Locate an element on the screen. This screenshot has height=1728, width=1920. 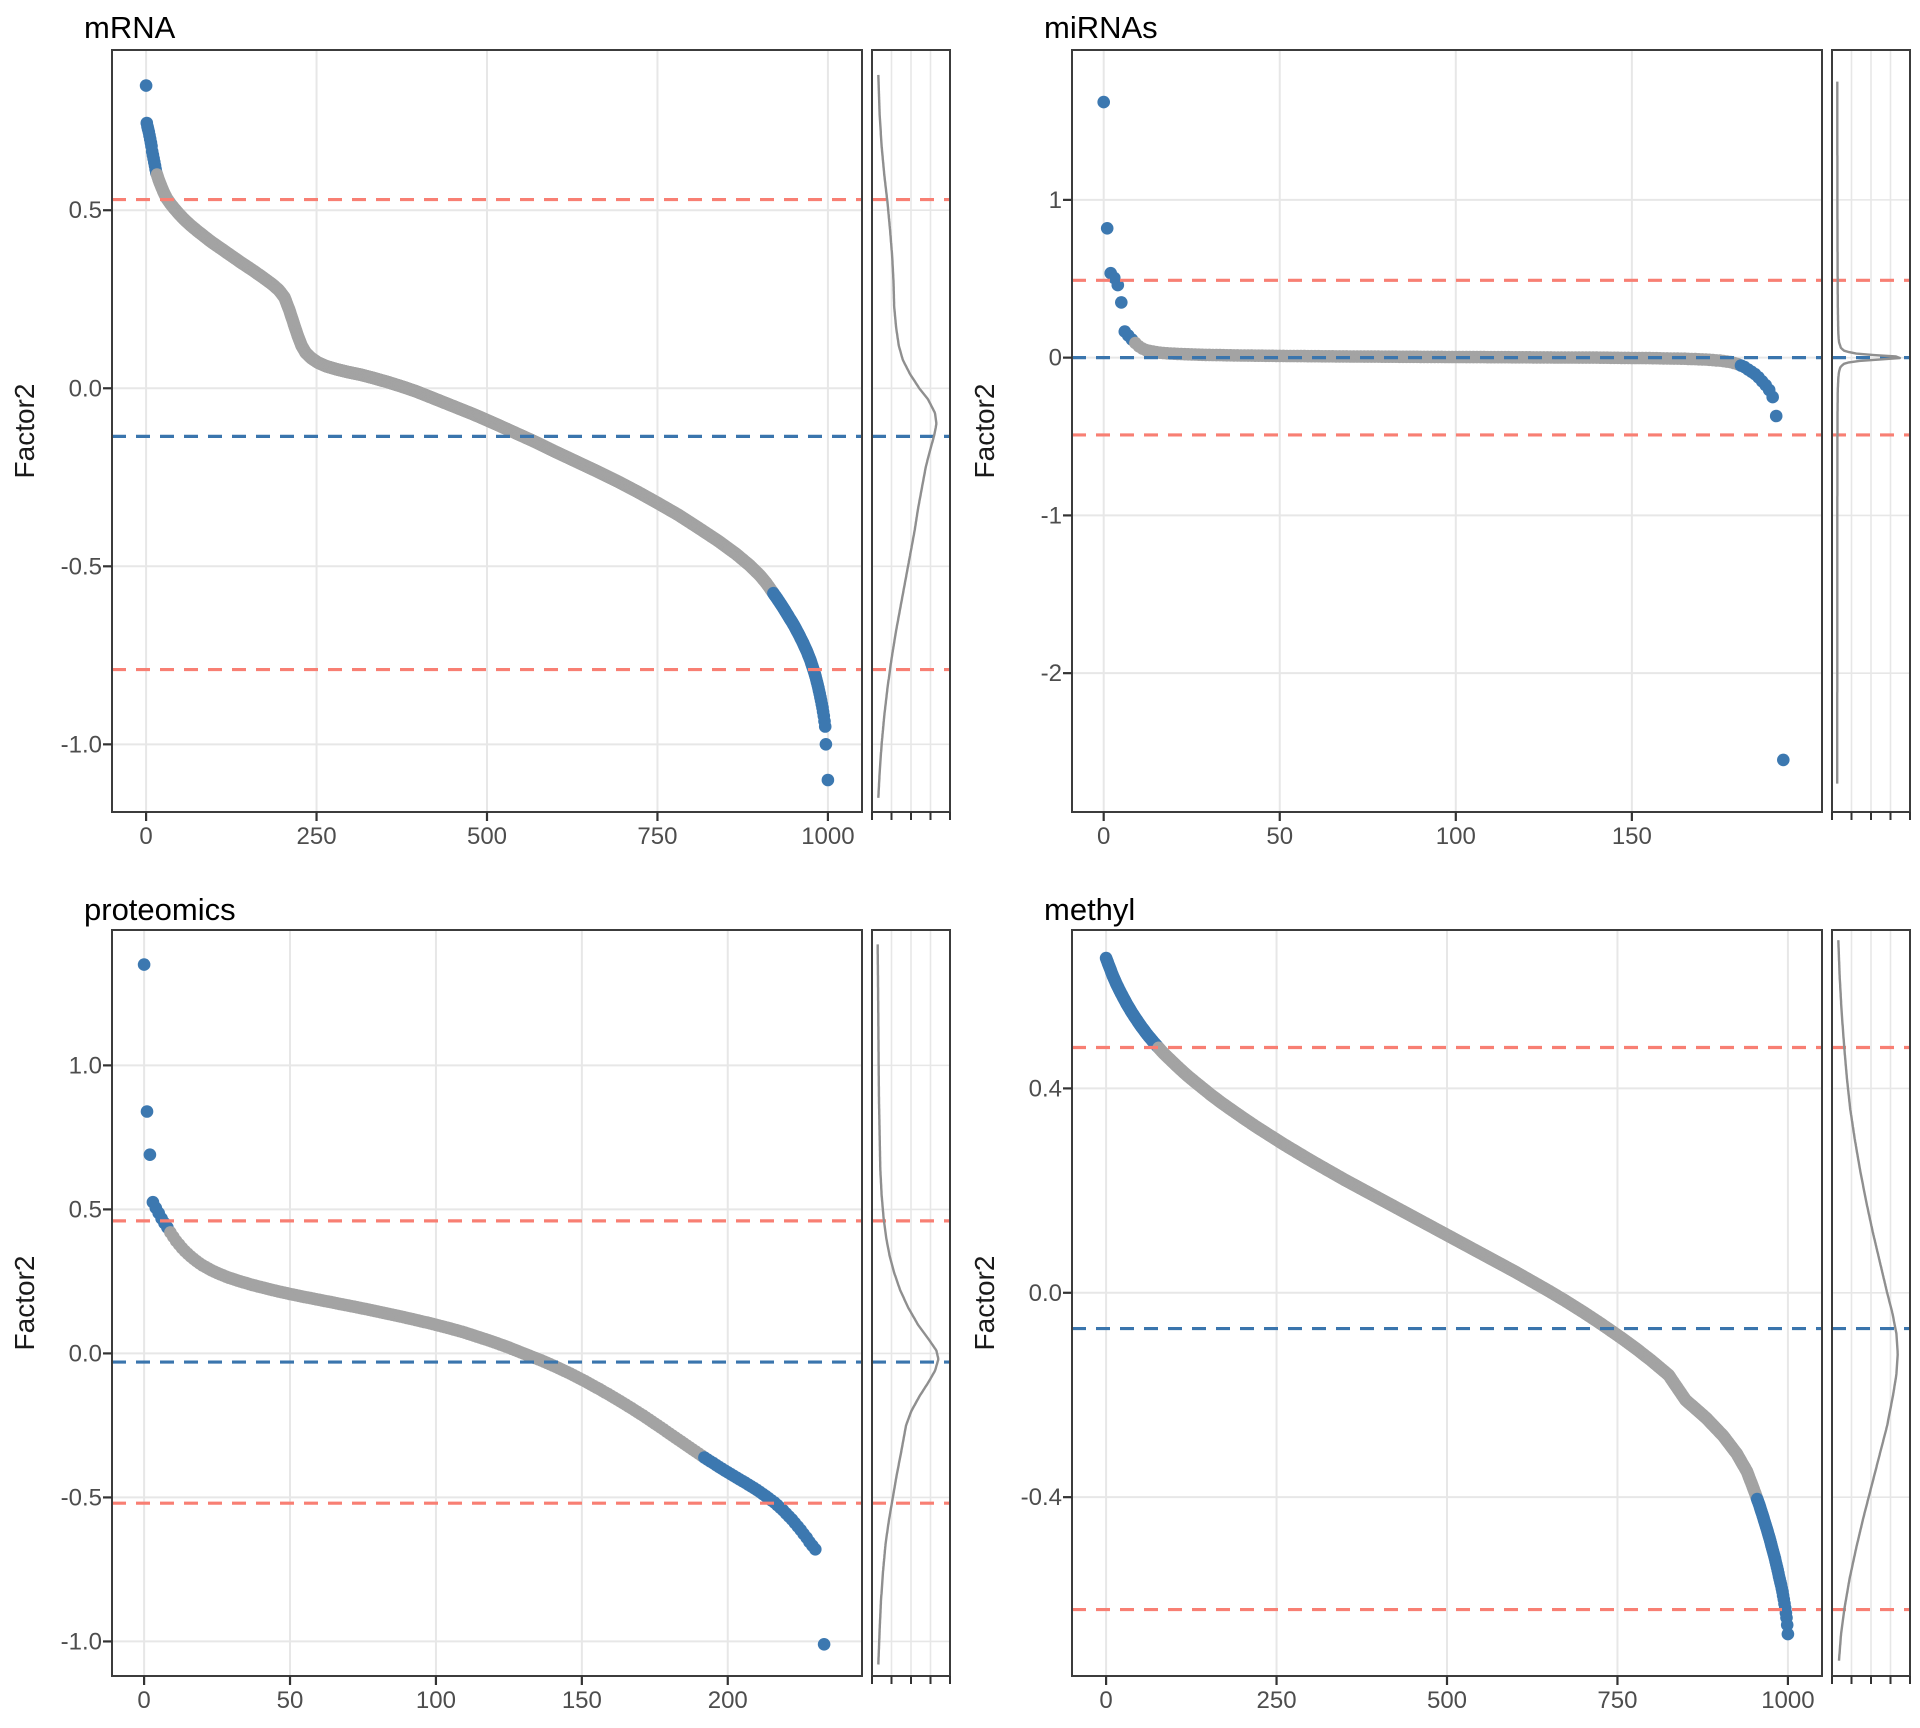
density-strip-methyl is located at coordinates (1871, 1306).